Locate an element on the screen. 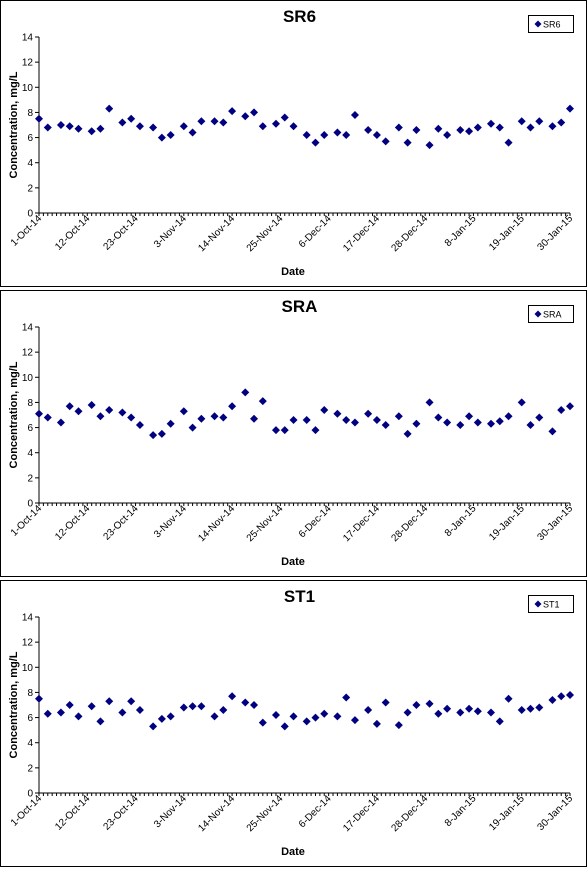 The width and height of the screenshot is (587, 869). y-tick-label: 2 is located at coordinates (30, 188).